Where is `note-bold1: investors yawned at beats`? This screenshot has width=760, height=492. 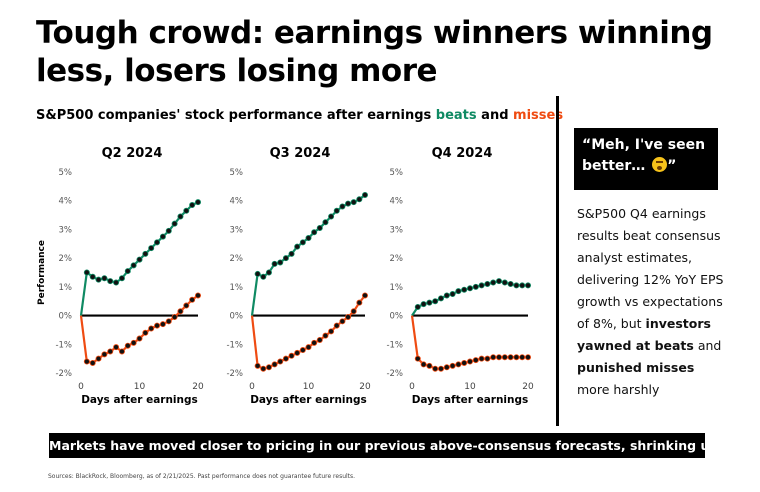 note-bold1: investors yawned at beats is located at coordinates (644, 334).